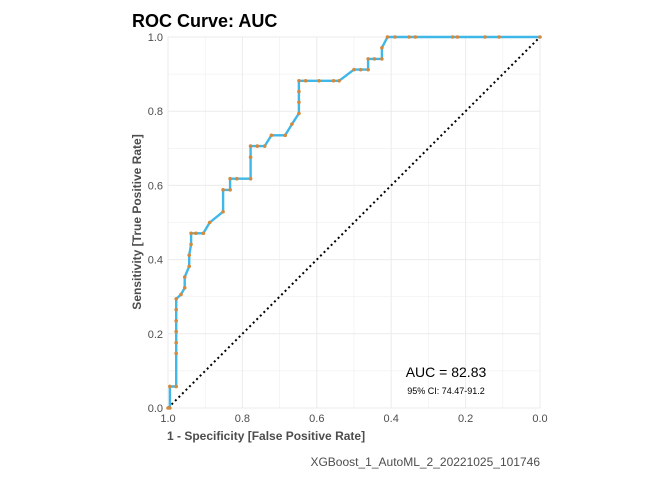 This screenshot has height=480, width=672. What do you see at coordinates (391, 419) in the screenshot?
I see `x-tick-label: 0.4` at bounding box center [391, 419].